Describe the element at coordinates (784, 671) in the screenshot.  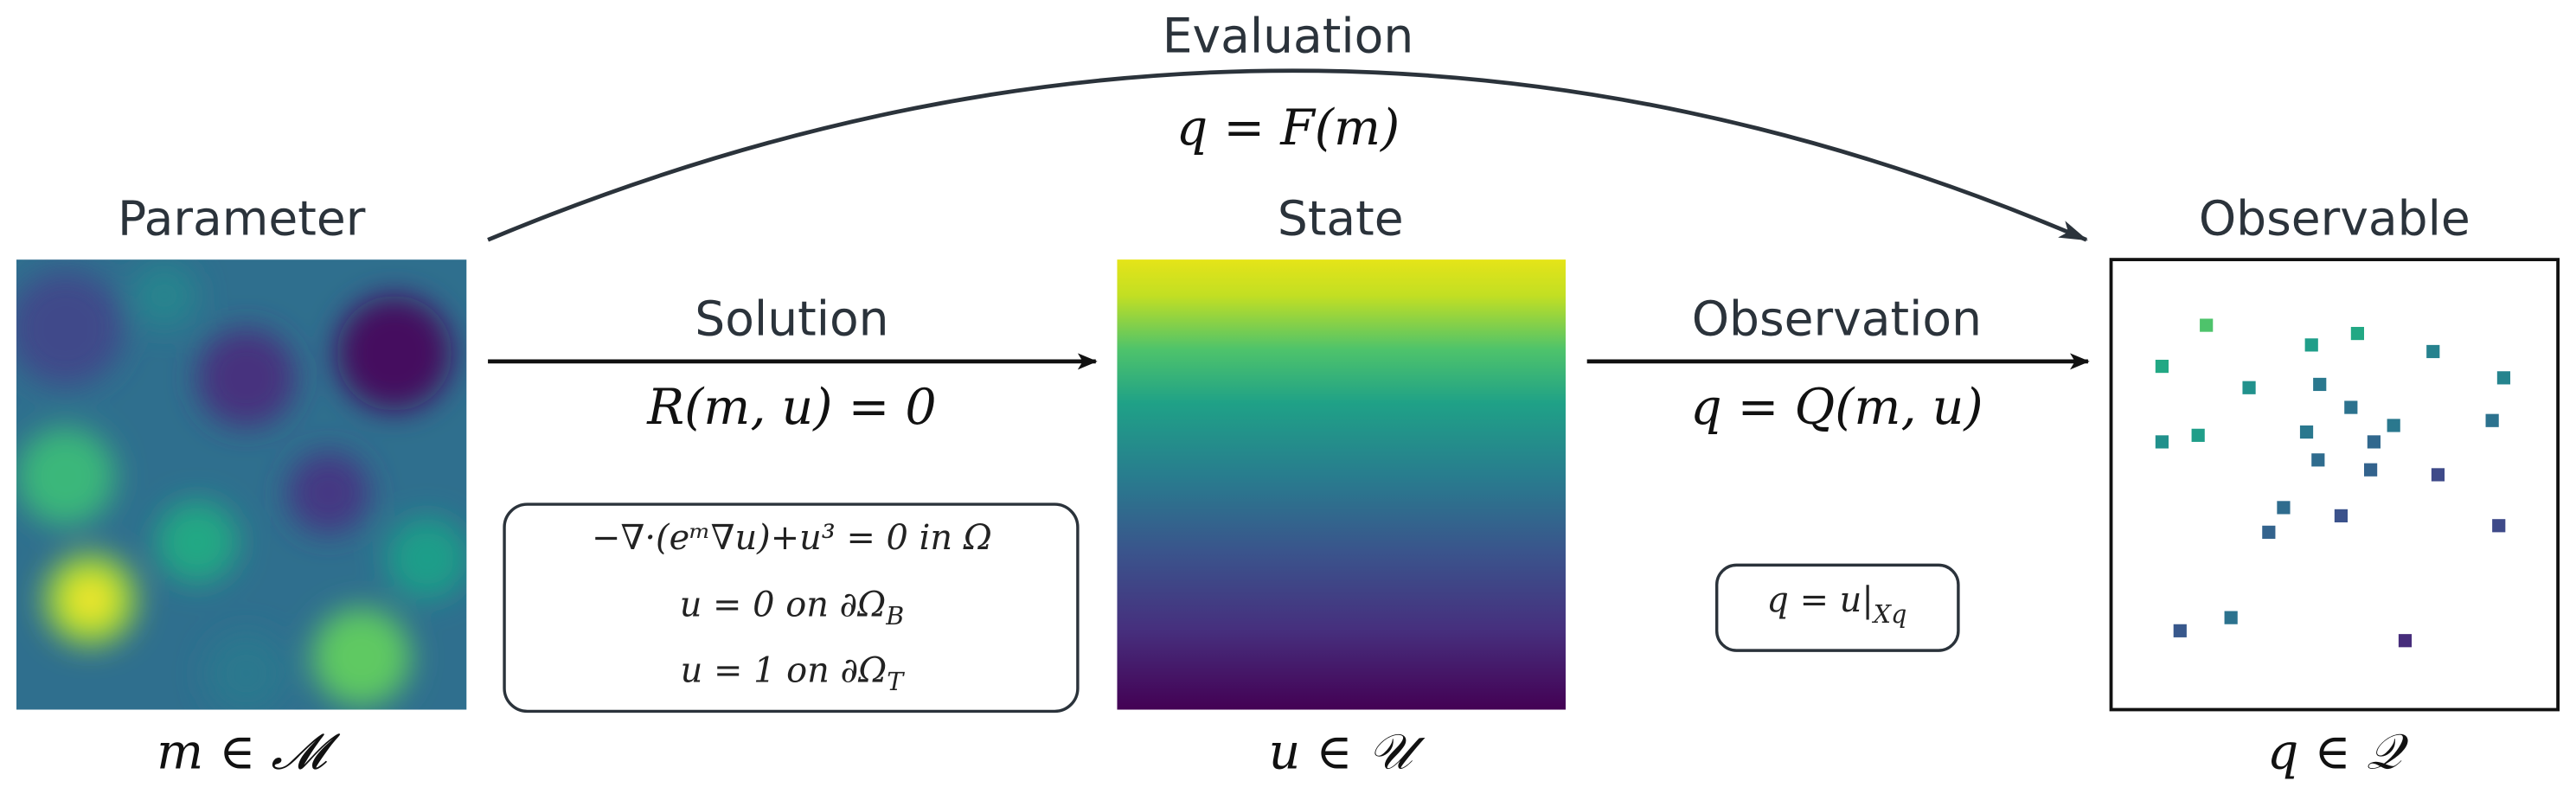
I see `text-part: u = 1 on ∂Ω` at that location.